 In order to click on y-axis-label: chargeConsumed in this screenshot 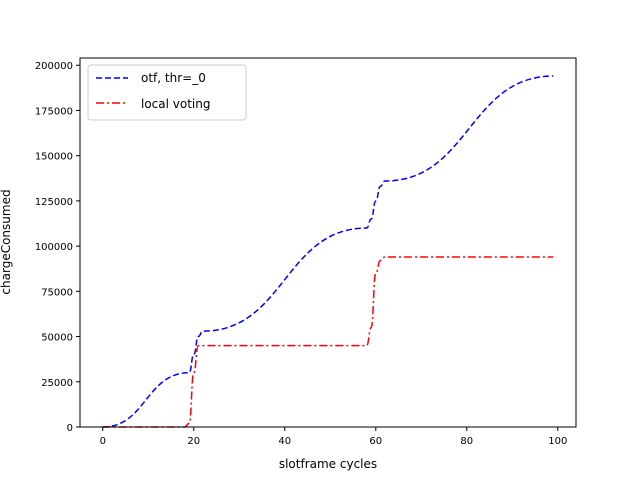, I will do `click(6, 241)`.